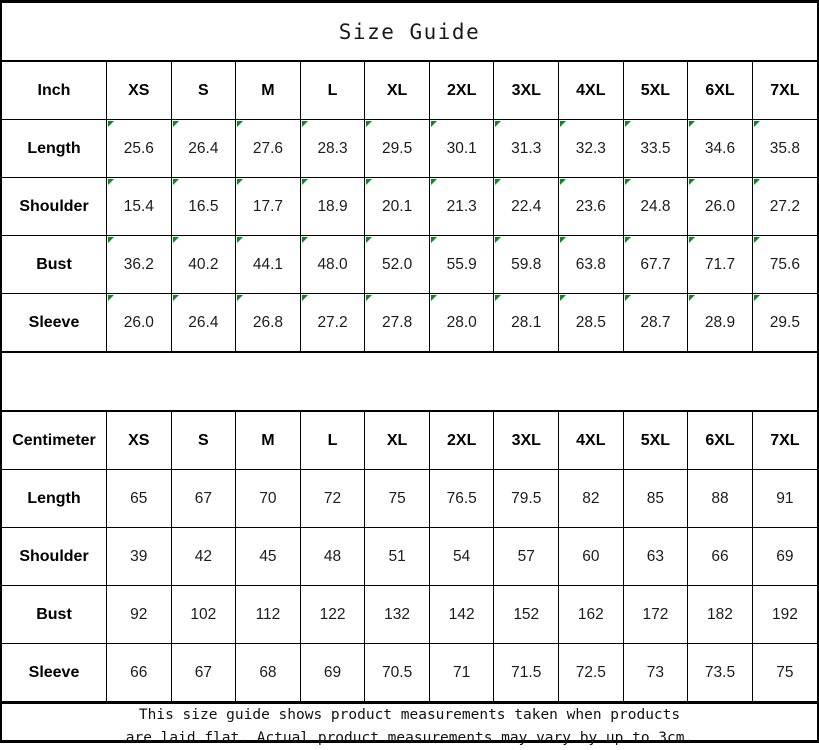 The image size is (819, 750). What do you see at coordinates (54, 148) in the screenshot?
I see `inch-row-label-length: Length` at bounding box center [54, 148].